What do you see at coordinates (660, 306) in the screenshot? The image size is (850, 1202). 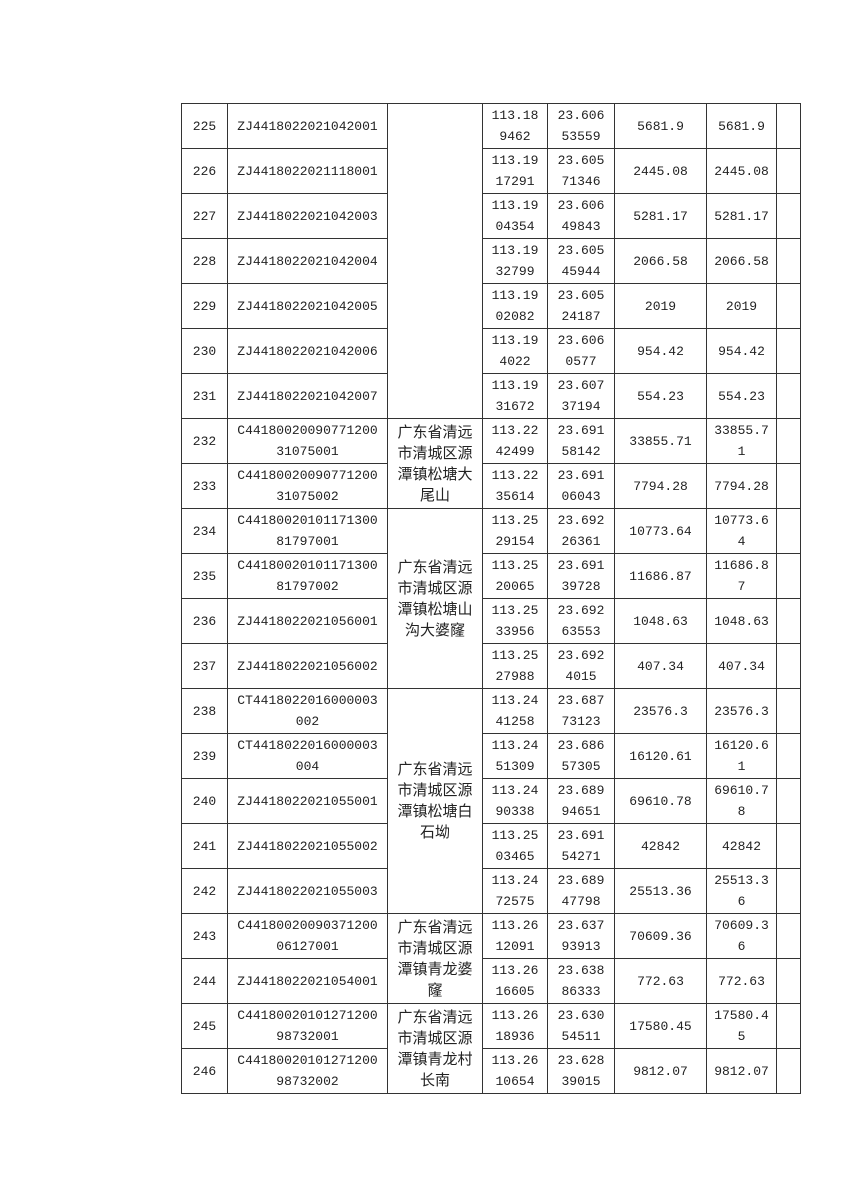 I see `area-value: 2019` at bounding box center [660, 306].